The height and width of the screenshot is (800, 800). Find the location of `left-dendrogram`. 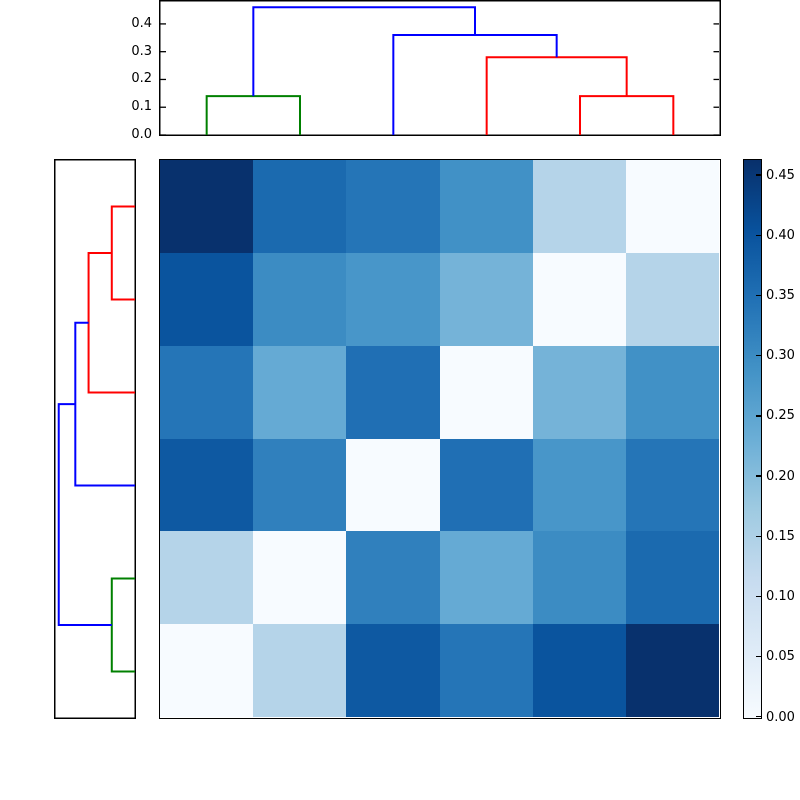

left-dendrogram is located at coordinates (95, 439).